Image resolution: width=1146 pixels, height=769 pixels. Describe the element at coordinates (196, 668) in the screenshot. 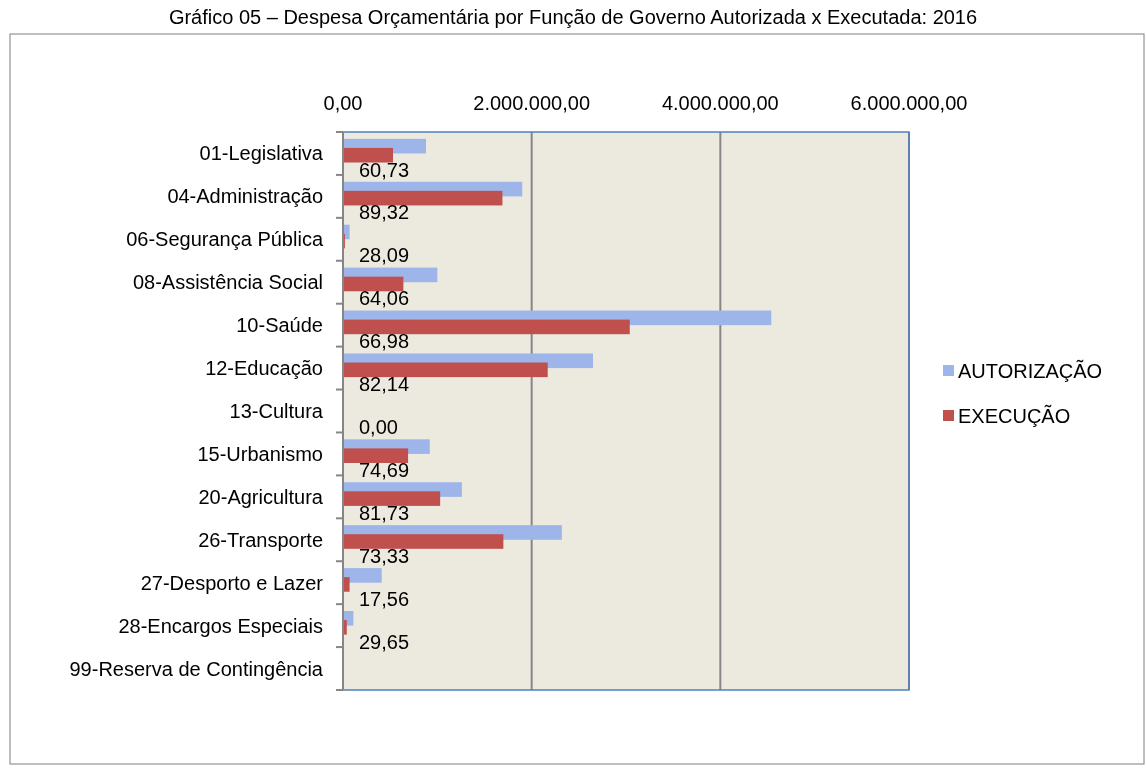

I see `y-tick-label: 99-Reserva de Contingência` at that location.